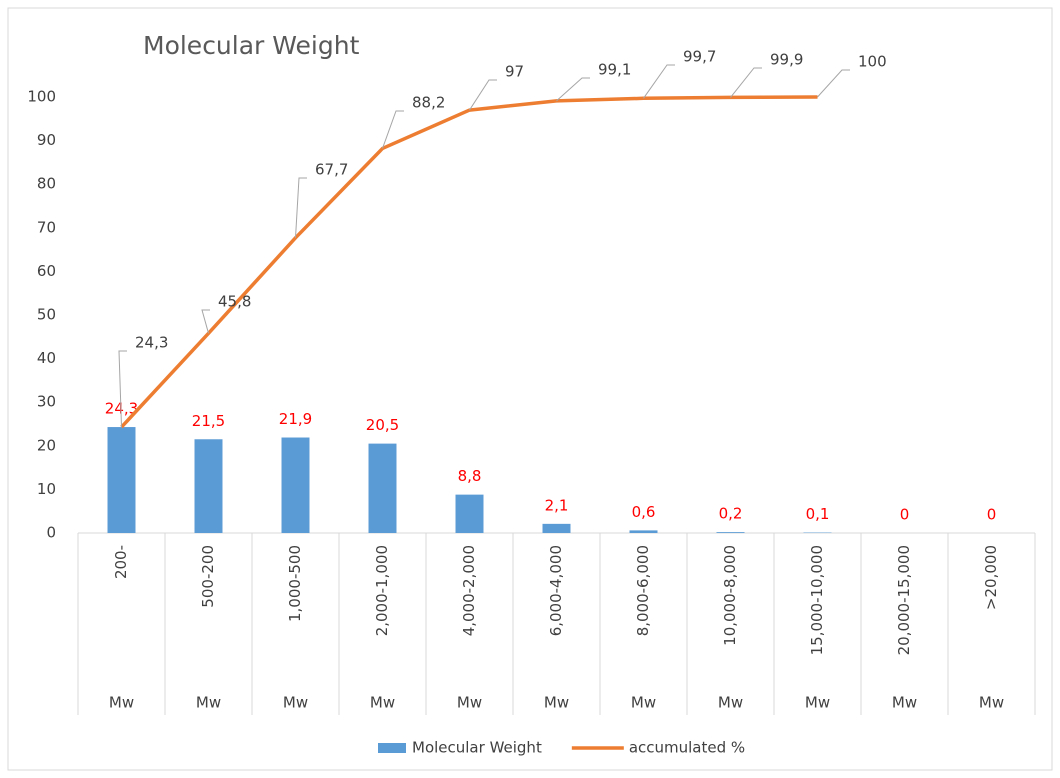 The height and width of the screenshot is (778, 1060). What do you see at coordinates (46, 140) in the screenshot?
I see `y-tick-label: 90` at bounding box center [46, 140].